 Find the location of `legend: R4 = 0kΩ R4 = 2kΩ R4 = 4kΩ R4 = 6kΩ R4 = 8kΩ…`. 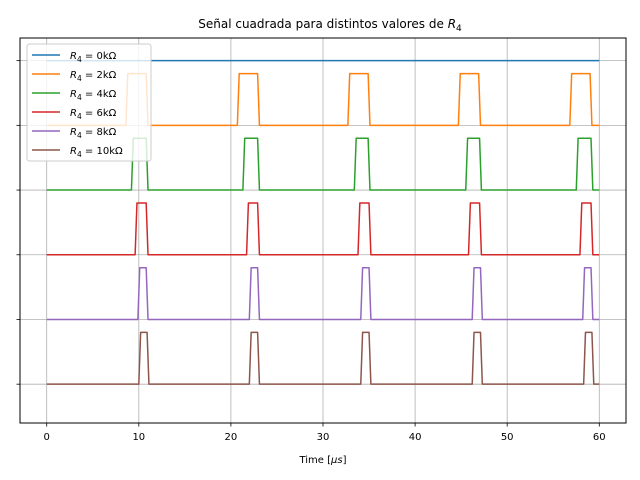

legend: R4 = 0kΩ R4 = 2kΩ R4 = 4kΩ R4 = 6kΩ R4 = 8kΩ… is located at coordinates (89, 102).